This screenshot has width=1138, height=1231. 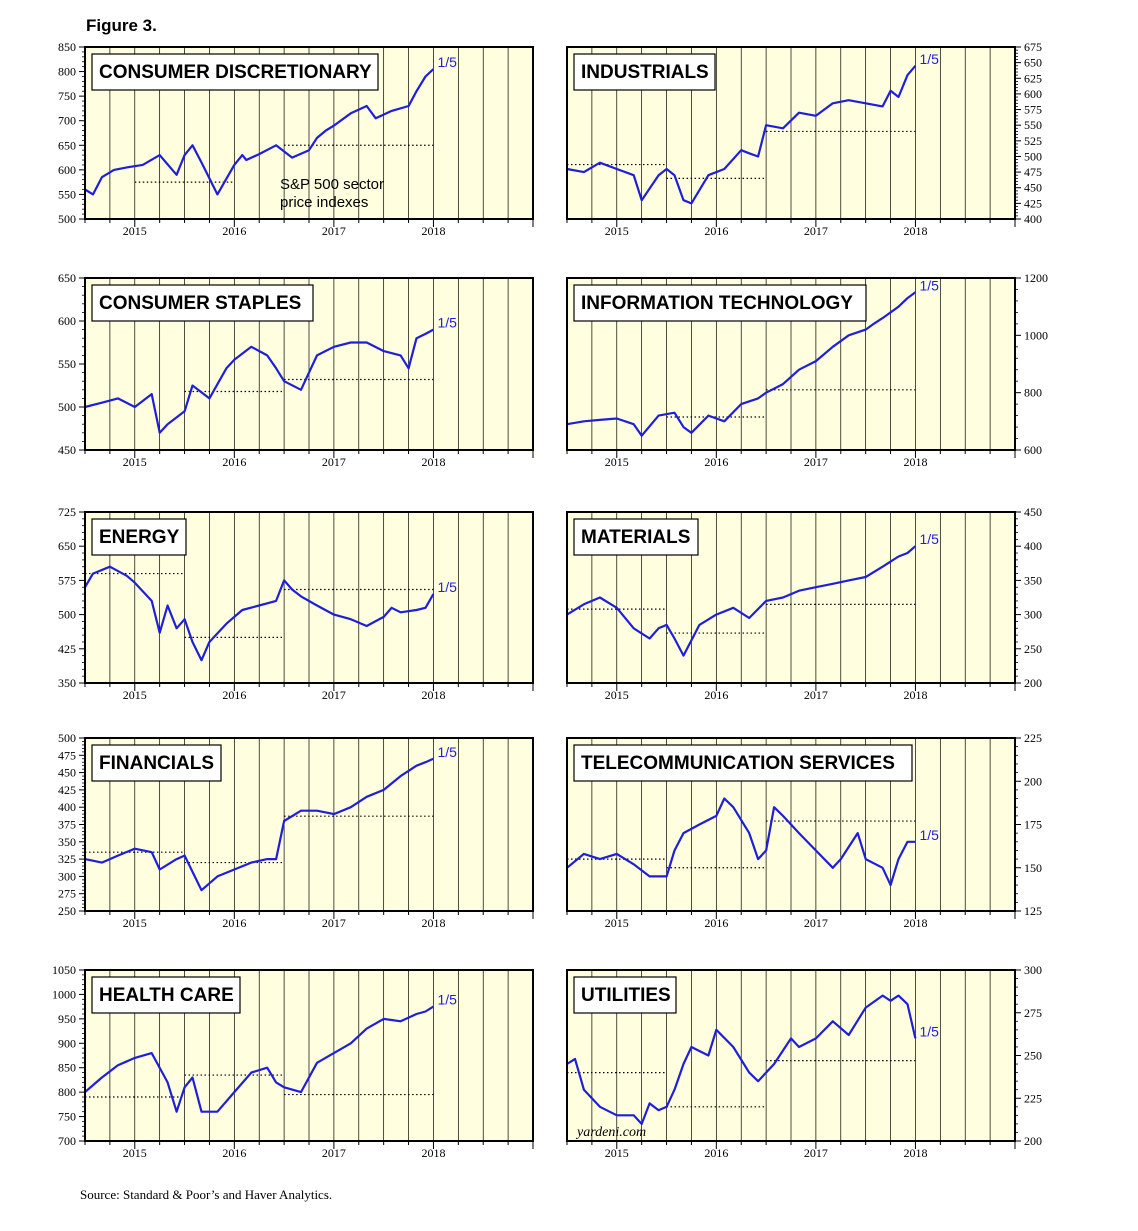 What do you see at coordinates (1033, 868) in the screenshot?
I see `y-tick-label: 150` at bounding box center [1033, 868].